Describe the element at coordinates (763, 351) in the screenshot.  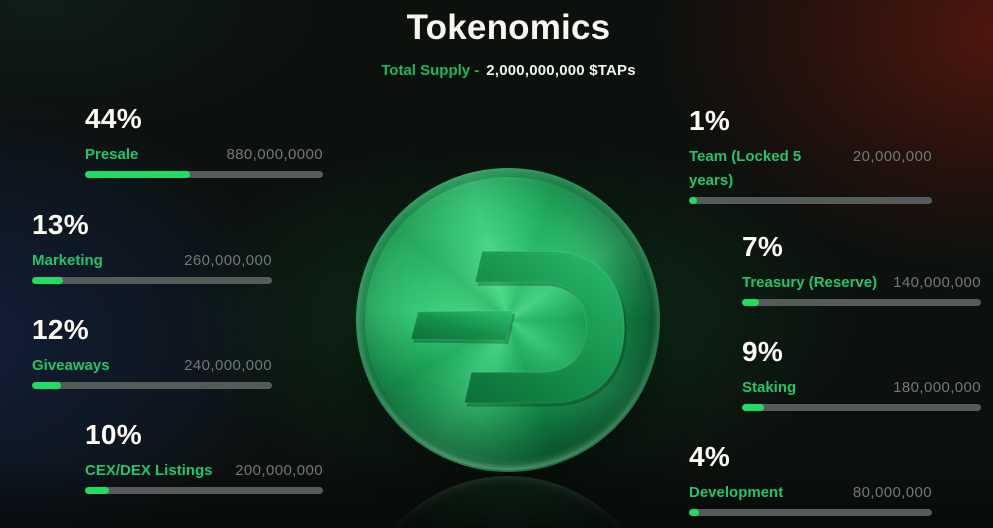
I see `alloc-percent: 9%` at that location.